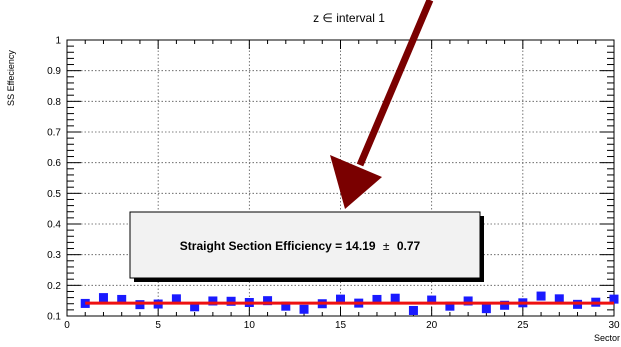 This screenshot has width=621, height=347. I want to click on x-tick-label: 25, so click(523, 325).